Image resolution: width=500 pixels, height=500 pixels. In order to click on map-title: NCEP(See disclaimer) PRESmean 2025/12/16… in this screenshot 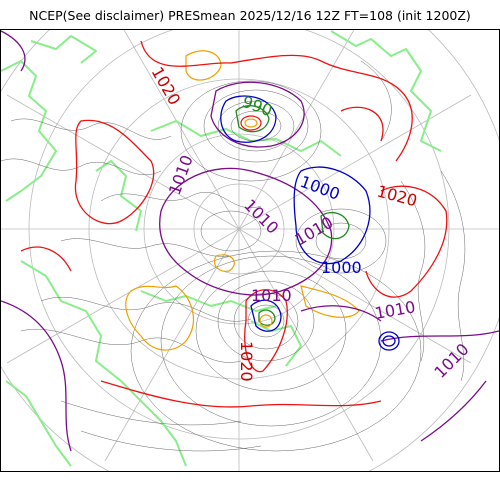, I will do `click(250, 15)`.